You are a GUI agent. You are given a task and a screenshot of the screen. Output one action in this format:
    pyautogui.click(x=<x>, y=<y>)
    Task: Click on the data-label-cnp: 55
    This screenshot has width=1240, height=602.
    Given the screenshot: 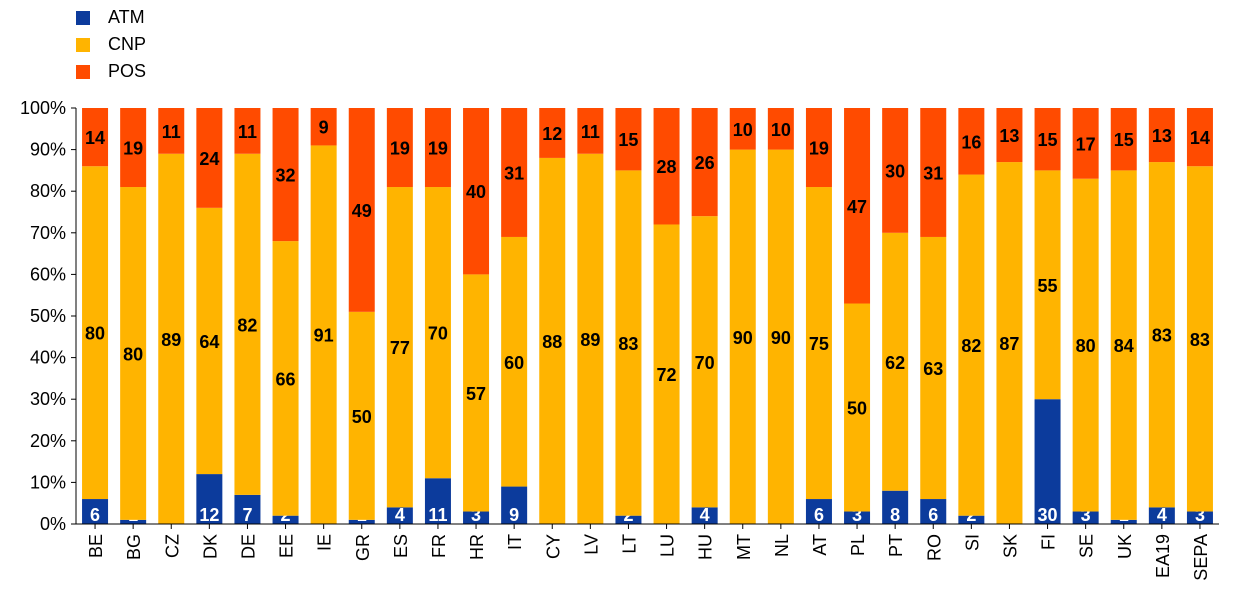 What is the action you would take?
    pyautogui.click(x=1048, y=286)
    